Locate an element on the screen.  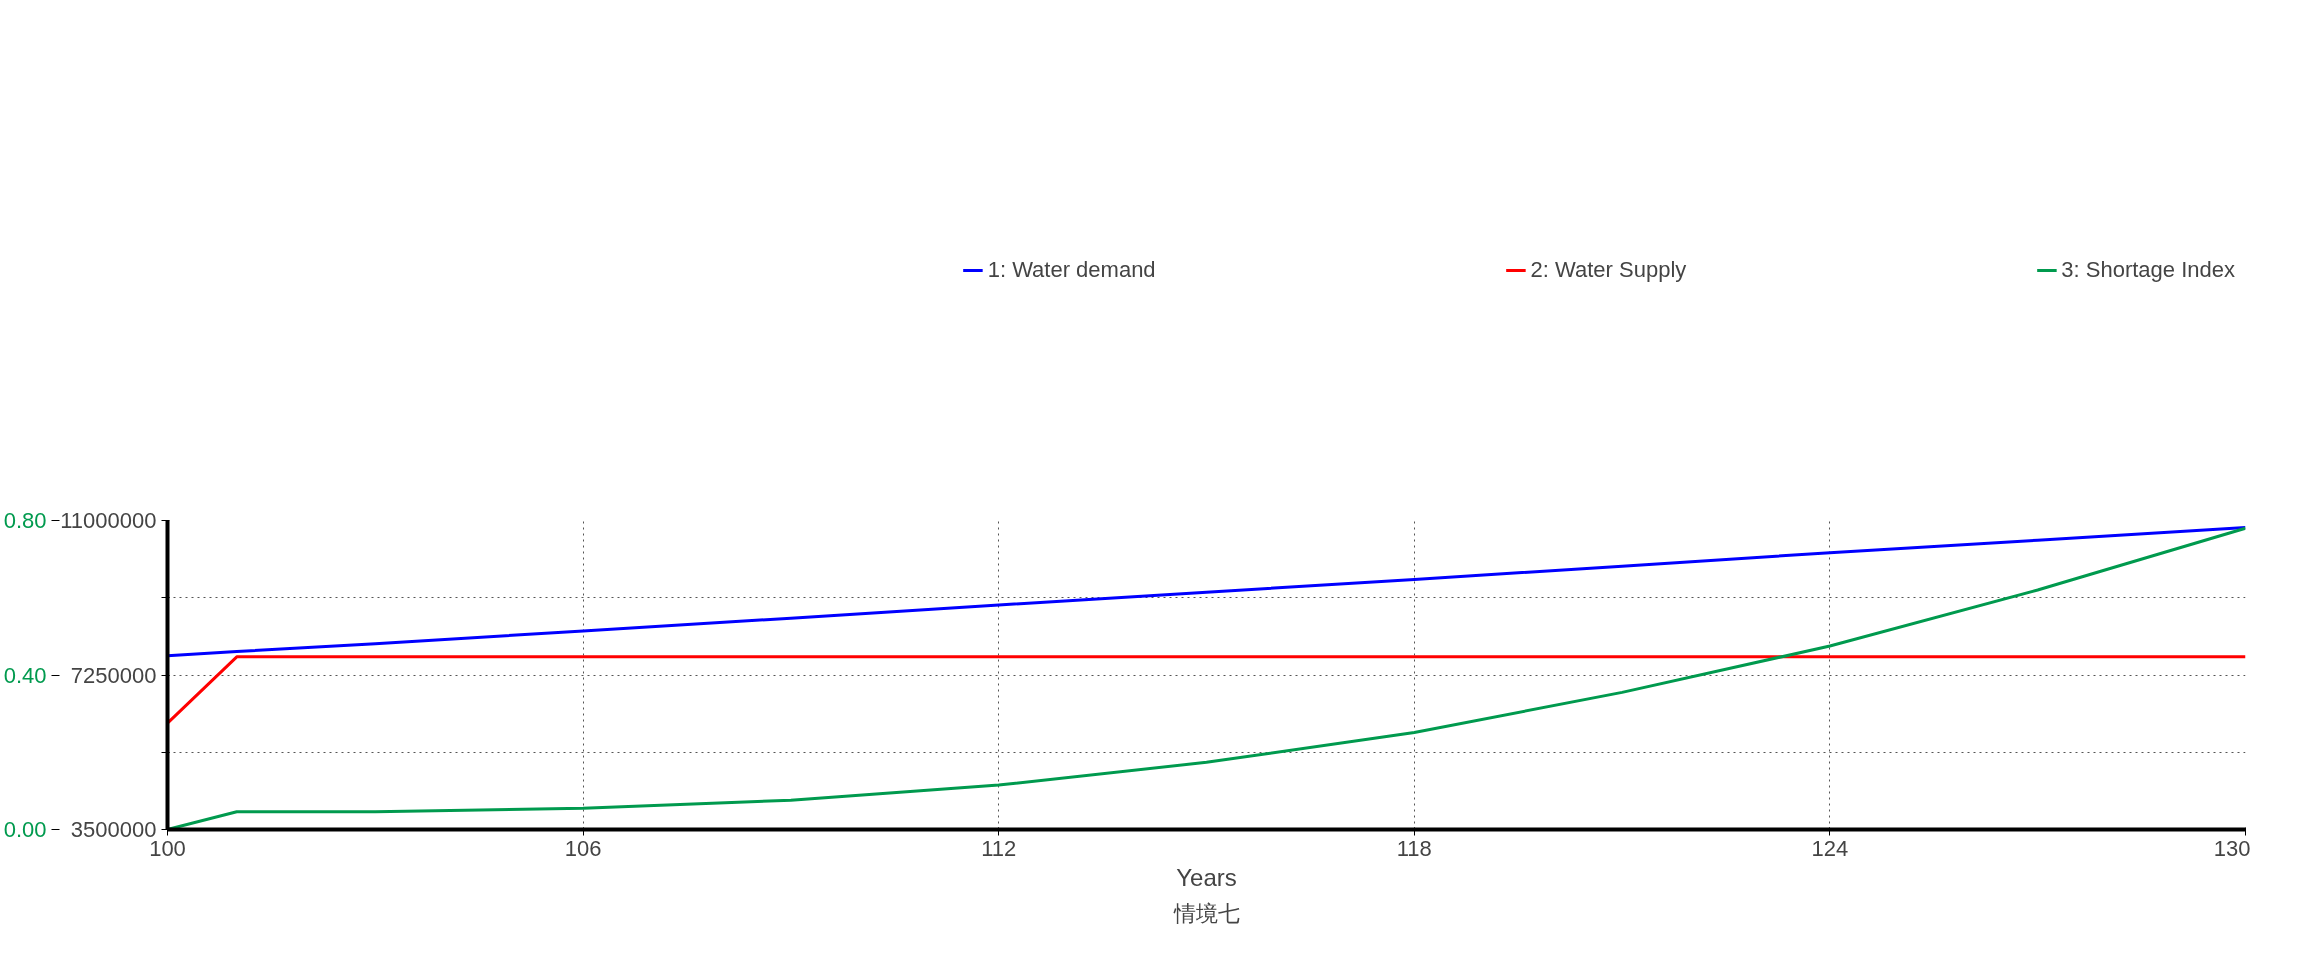
line-series is located at coordinates (1206, 592).